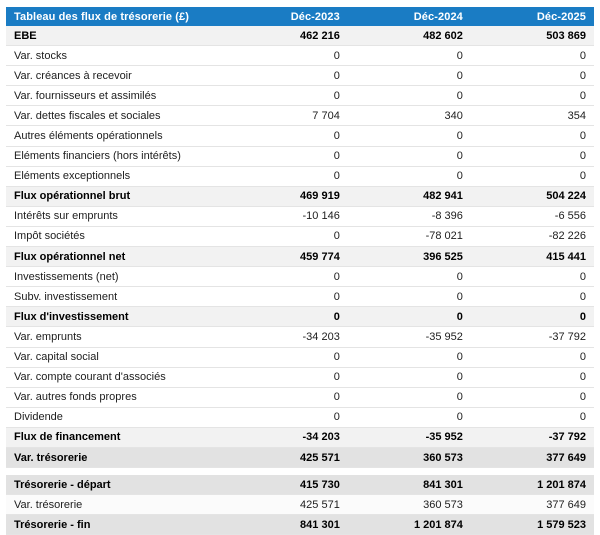 The image size is (600, 535). I want to click on table-row: Var. créances à recevoir 0 0 0, so click(300, 76).